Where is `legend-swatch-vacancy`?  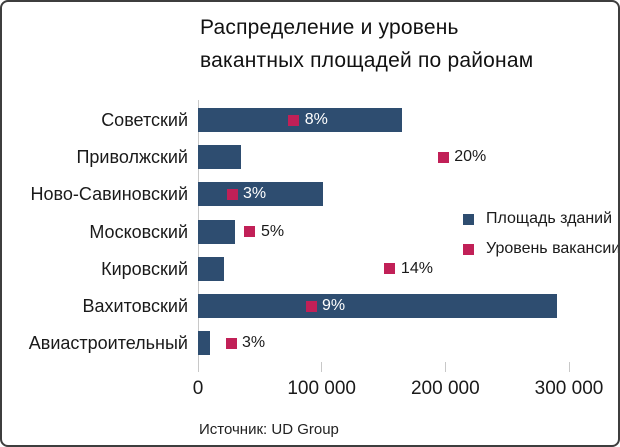 legend-swatch-vacancy is located at coordinates (468, 249).